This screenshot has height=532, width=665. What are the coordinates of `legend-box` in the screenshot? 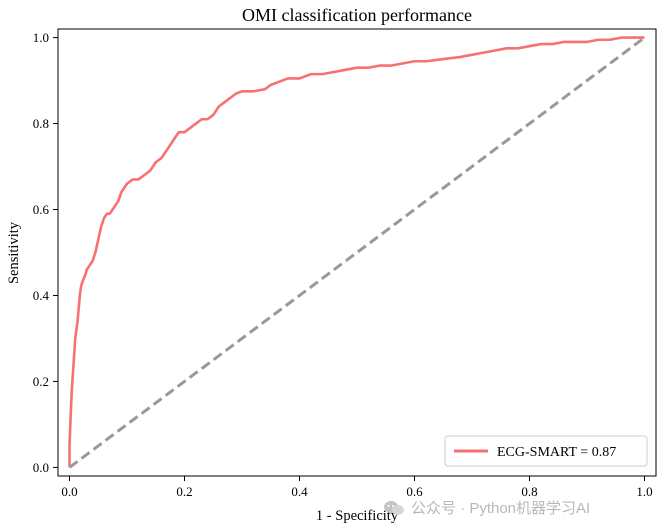 It's located at (546, 451).